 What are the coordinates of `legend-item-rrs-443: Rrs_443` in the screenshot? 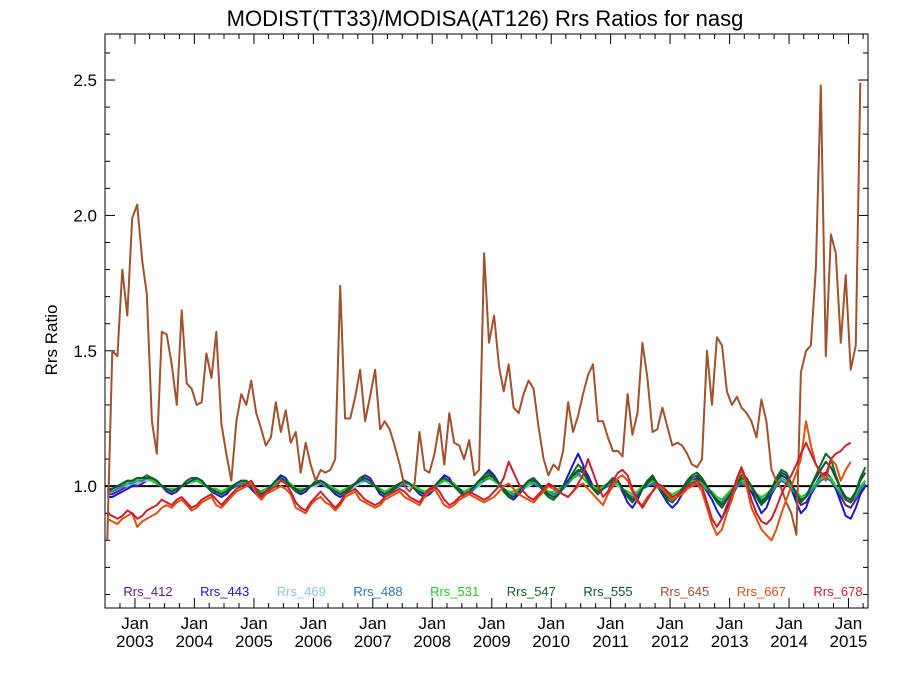 It's located at (224, 591).